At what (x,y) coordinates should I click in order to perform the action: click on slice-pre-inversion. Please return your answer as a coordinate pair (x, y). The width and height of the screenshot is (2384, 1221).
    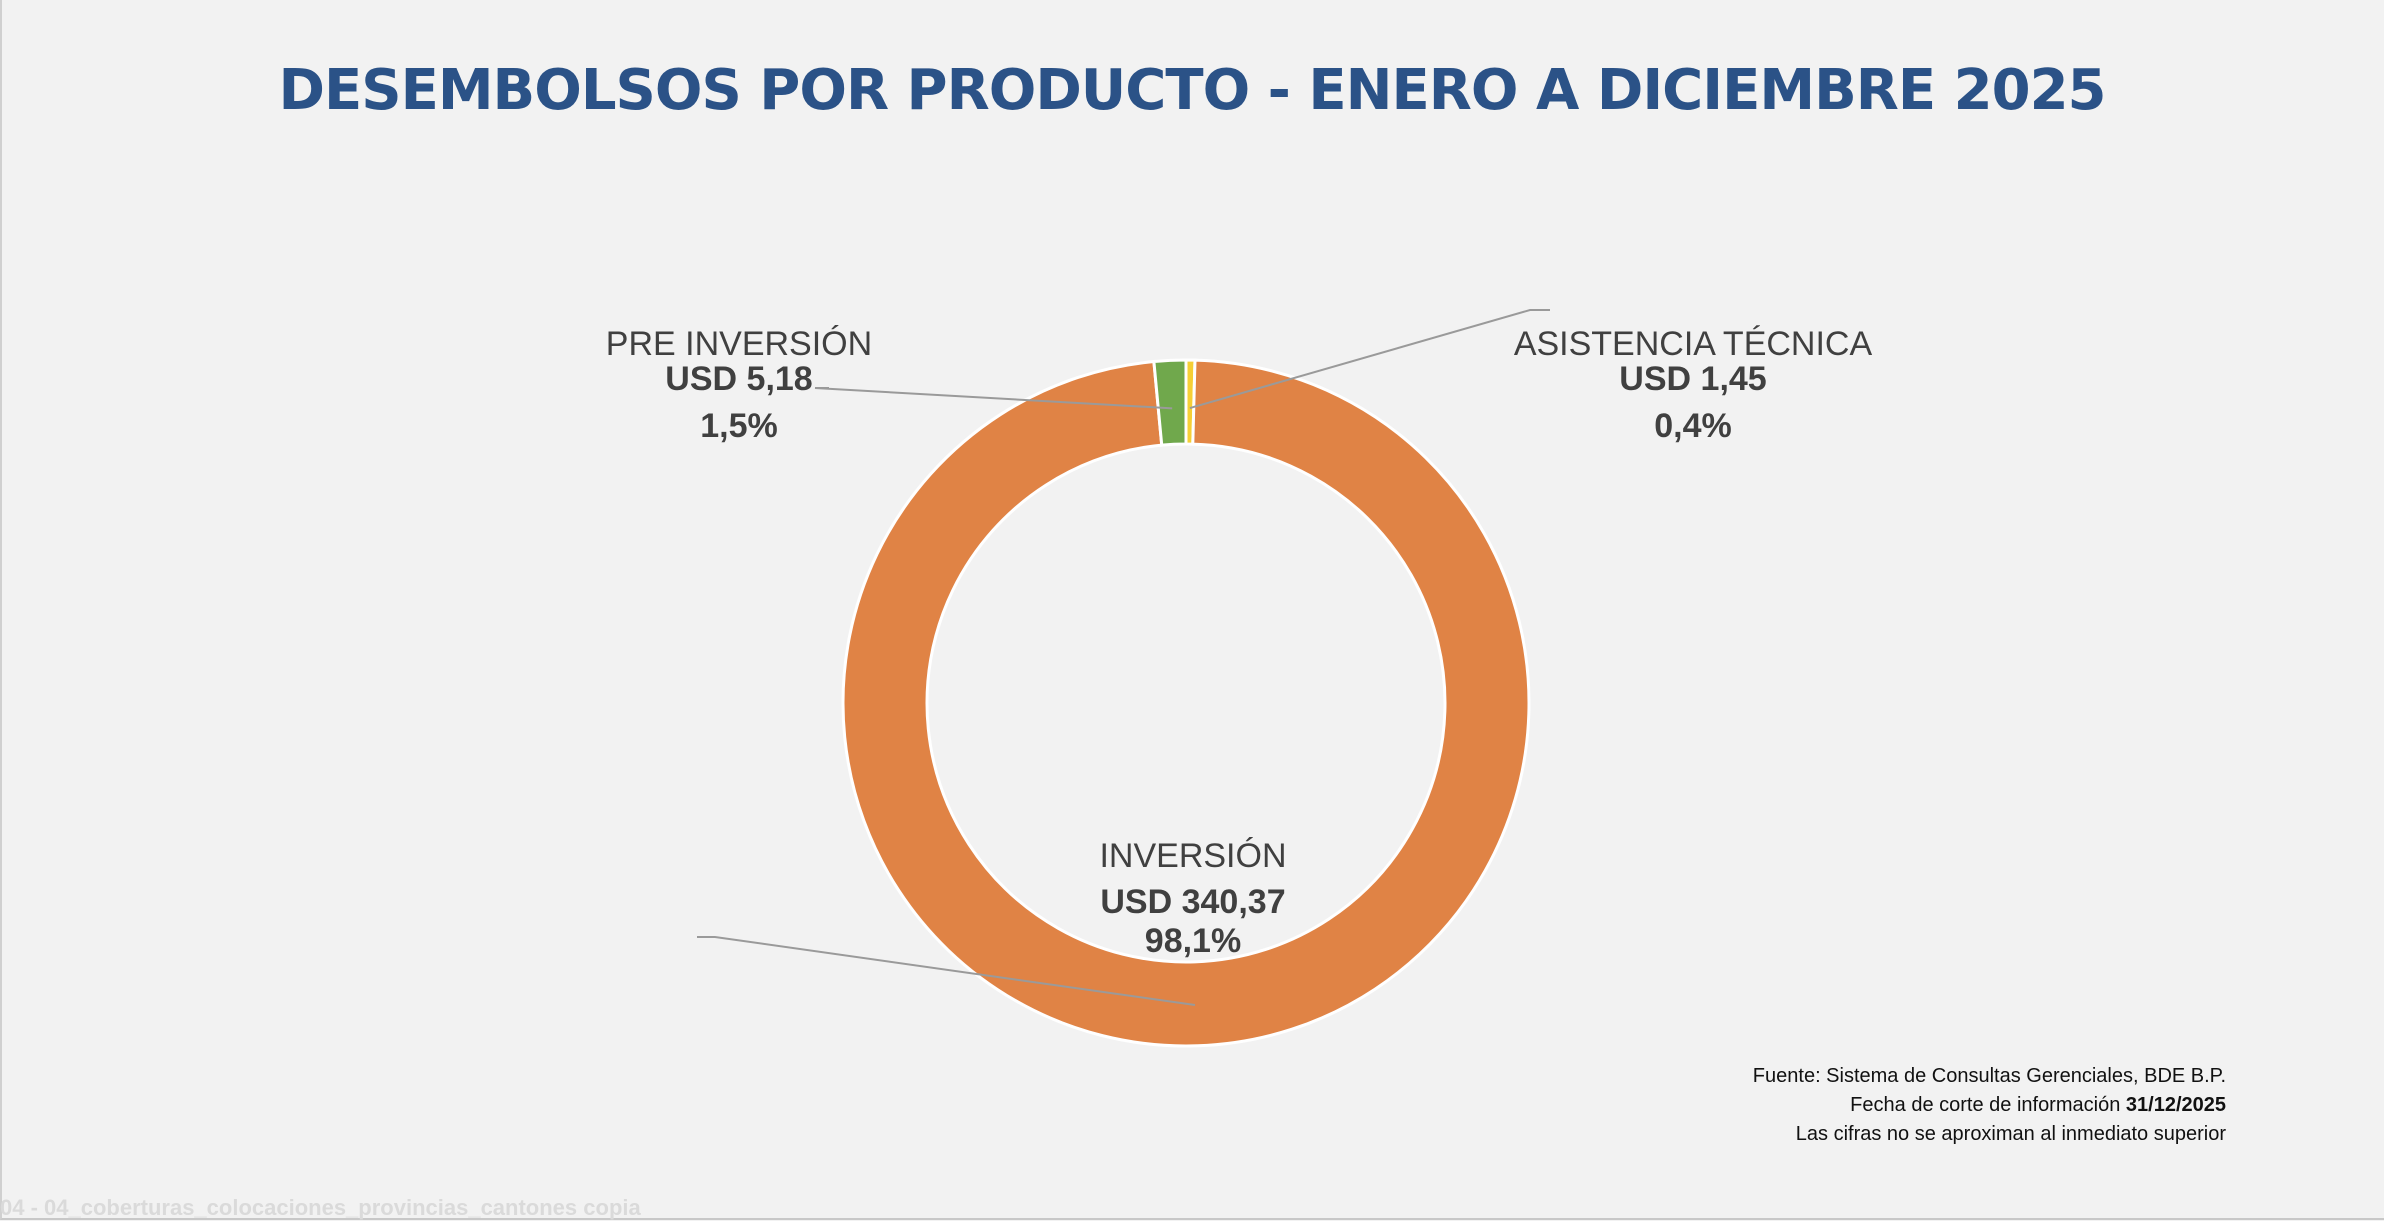
    Looking at the image, I should click on (1170, 402).